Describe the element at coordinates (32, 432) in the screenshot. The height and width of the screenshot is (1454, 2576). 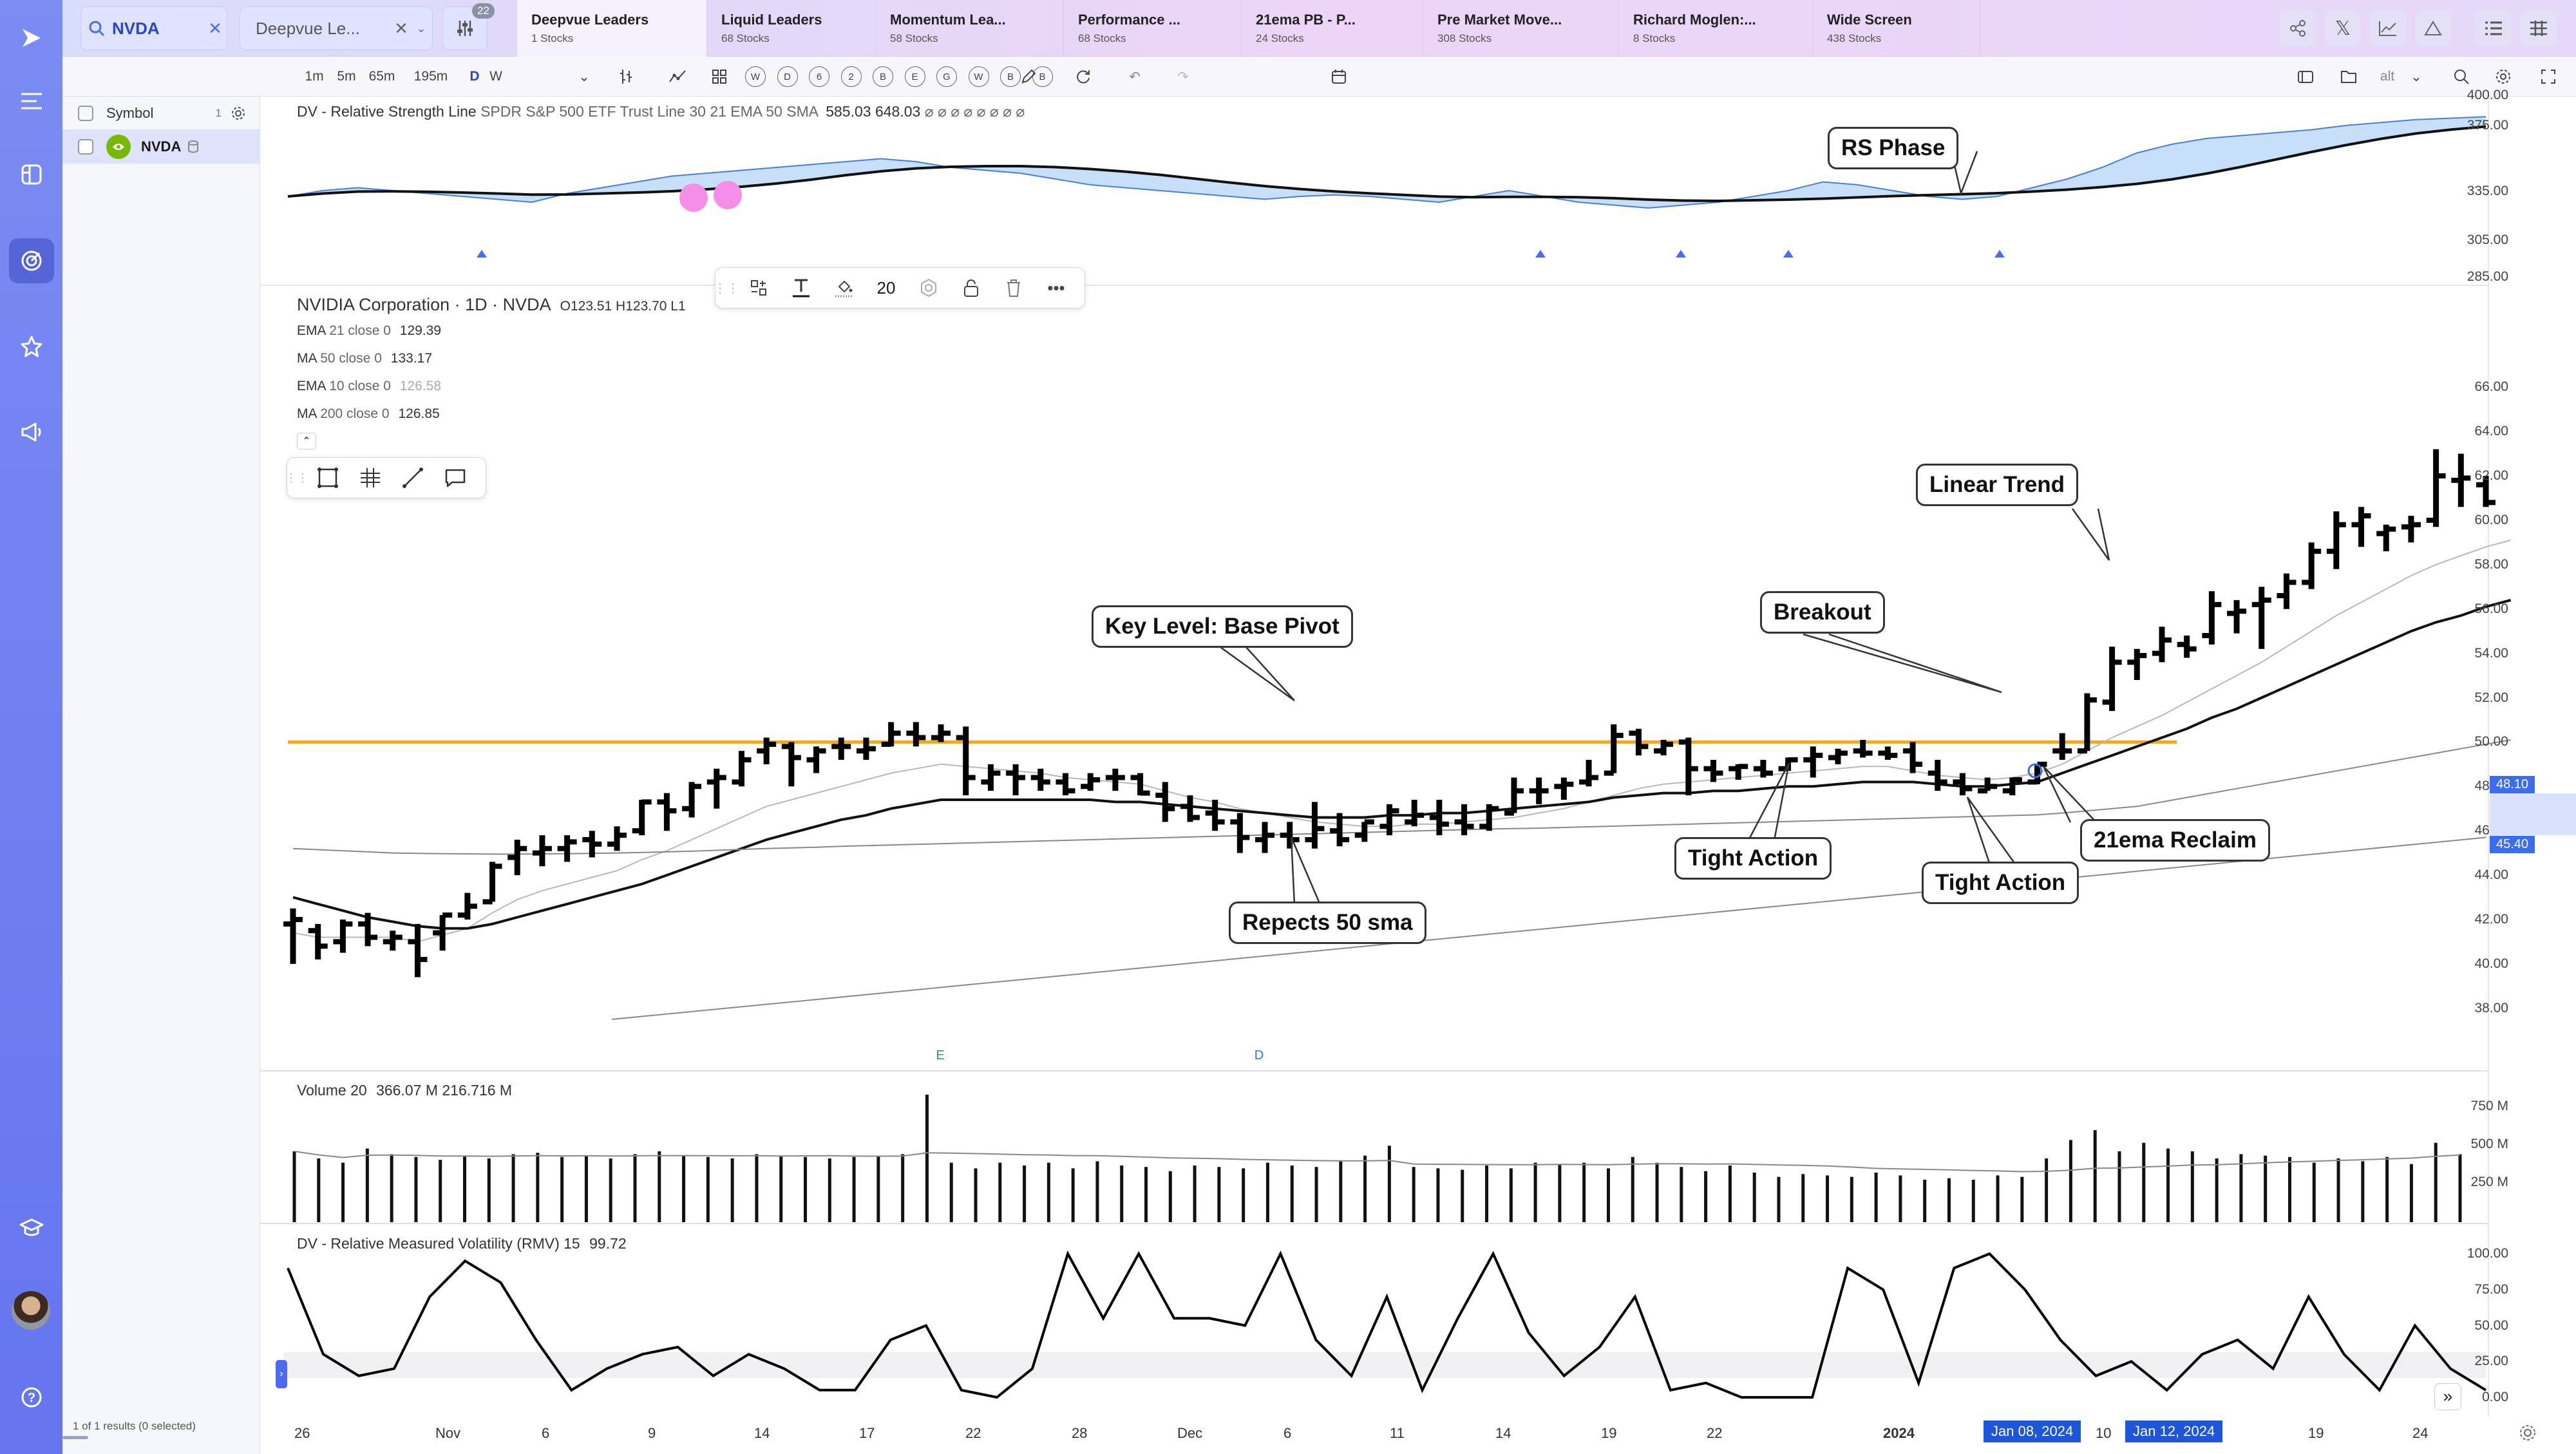
I see `megaphone-icon` at that location.